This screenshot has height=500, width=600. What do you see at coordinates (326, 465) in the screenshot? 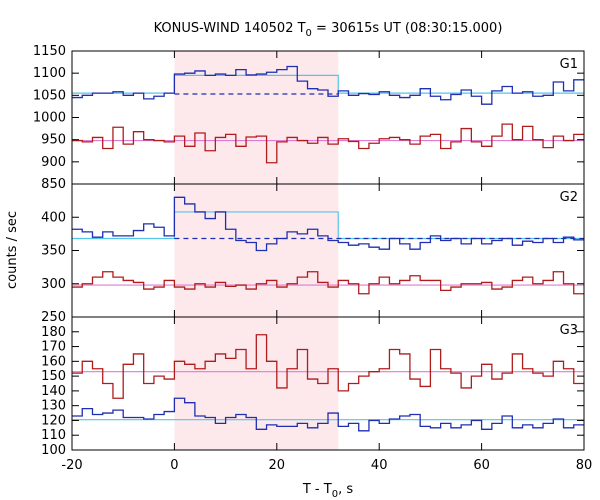
I see `x-tick-labels: -20 0 20 40 60 80` at bounding box center [326, 465].